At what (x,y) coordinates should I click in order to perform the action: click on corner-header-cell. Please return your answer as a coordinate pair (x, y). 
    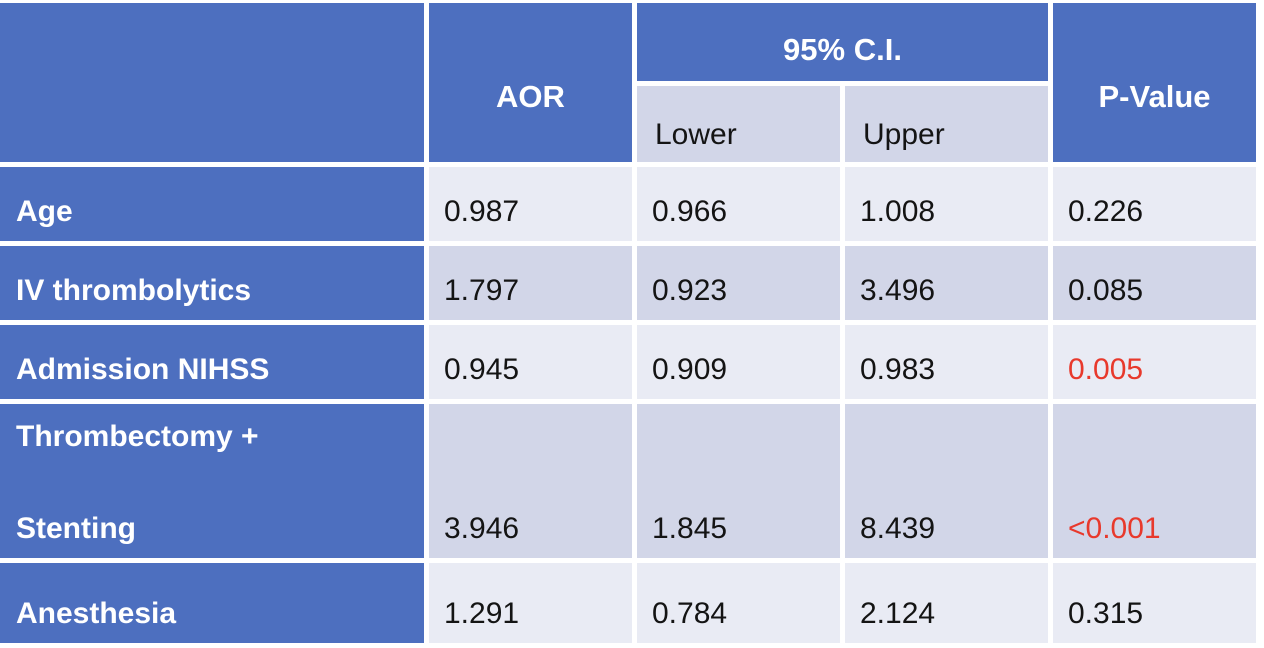
    Looking at the image, I should click on (212, 82).